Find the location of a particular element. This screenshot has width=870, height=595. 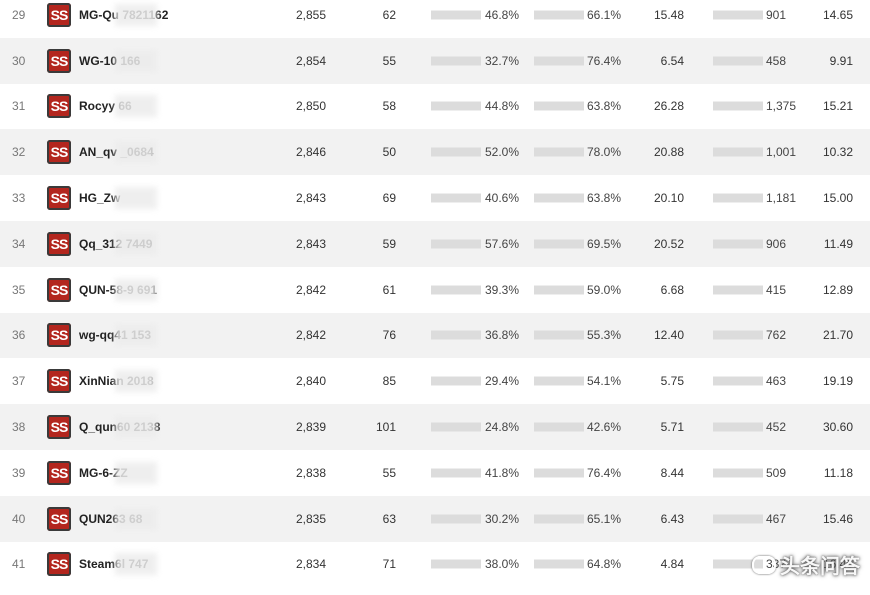

red-stat-text: 901 is located at coordinates (776, 14).